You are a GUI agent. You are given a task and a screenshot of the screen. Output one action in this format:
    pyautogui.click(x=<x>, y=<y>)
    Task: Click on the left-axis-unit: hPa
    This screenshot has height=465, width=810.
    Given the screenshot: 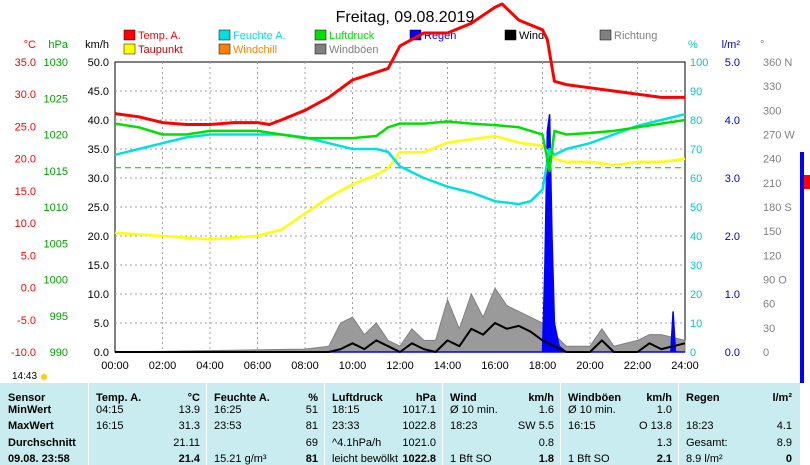 What is the action you would take?
    pyautogui.click(x=58, y=45)
    